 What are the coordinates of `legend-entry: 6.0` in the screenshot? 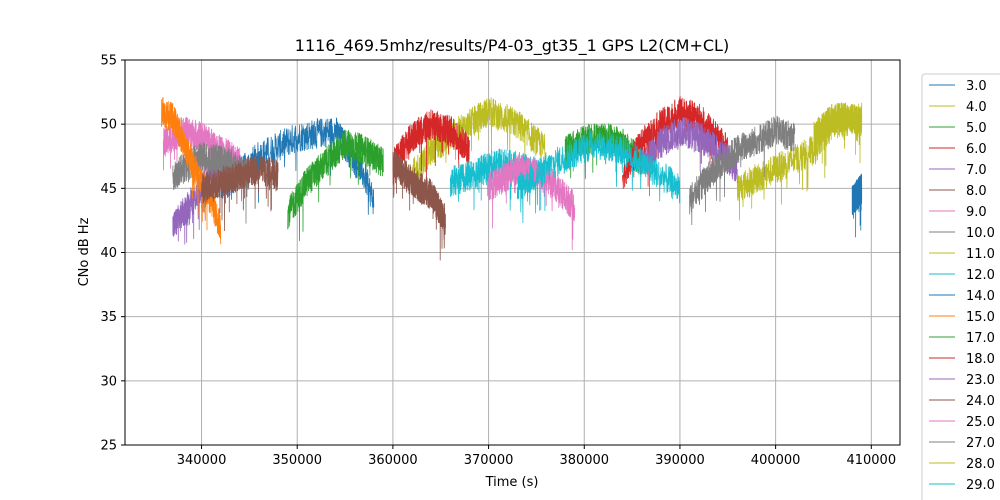 It's located at (976, 149).